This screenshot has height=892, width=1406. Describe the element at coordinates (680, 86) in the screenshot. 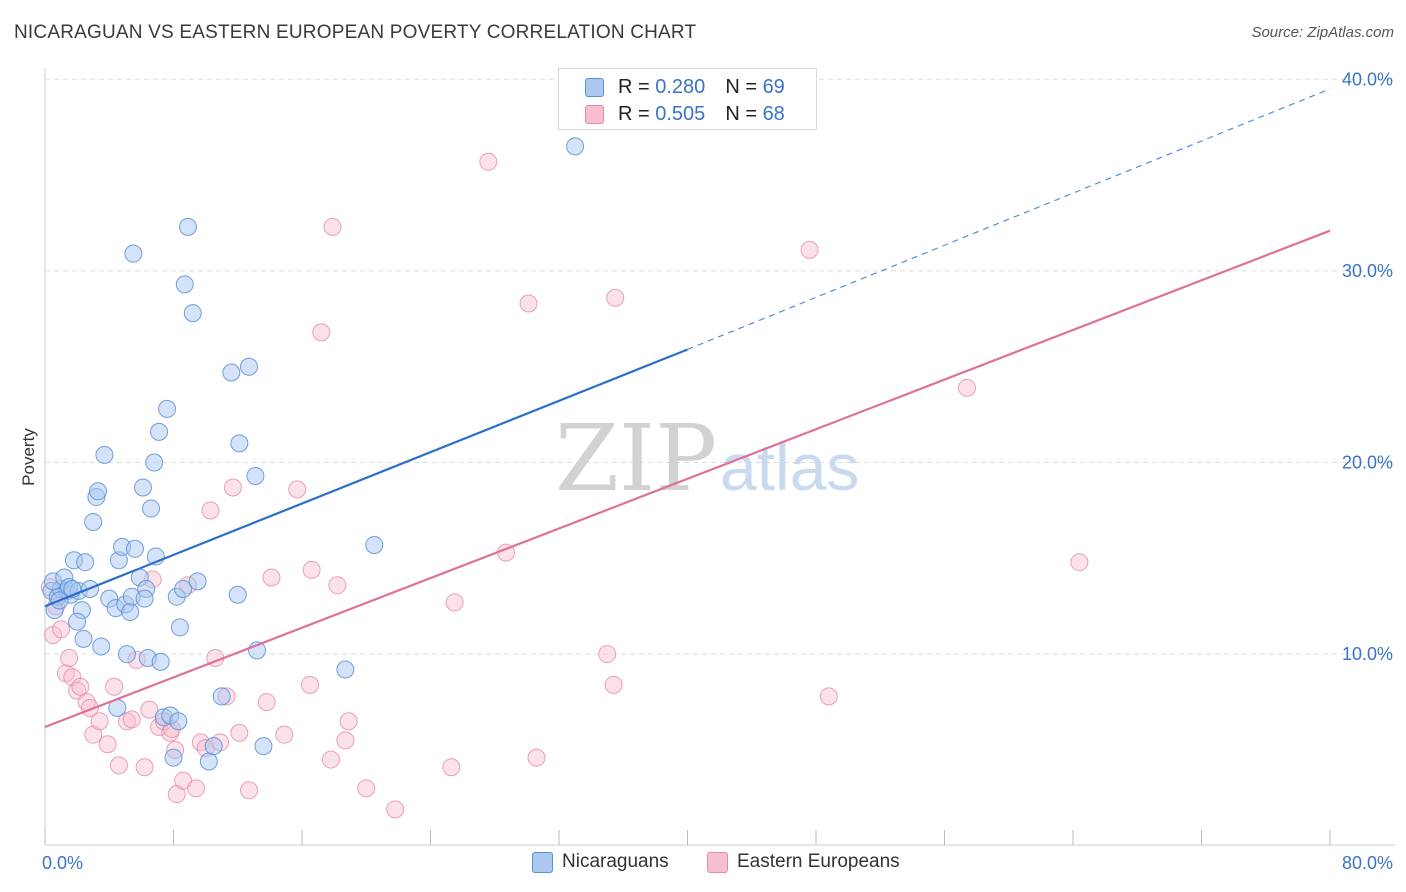

I see `legend-r-value: 0.280` at that location.